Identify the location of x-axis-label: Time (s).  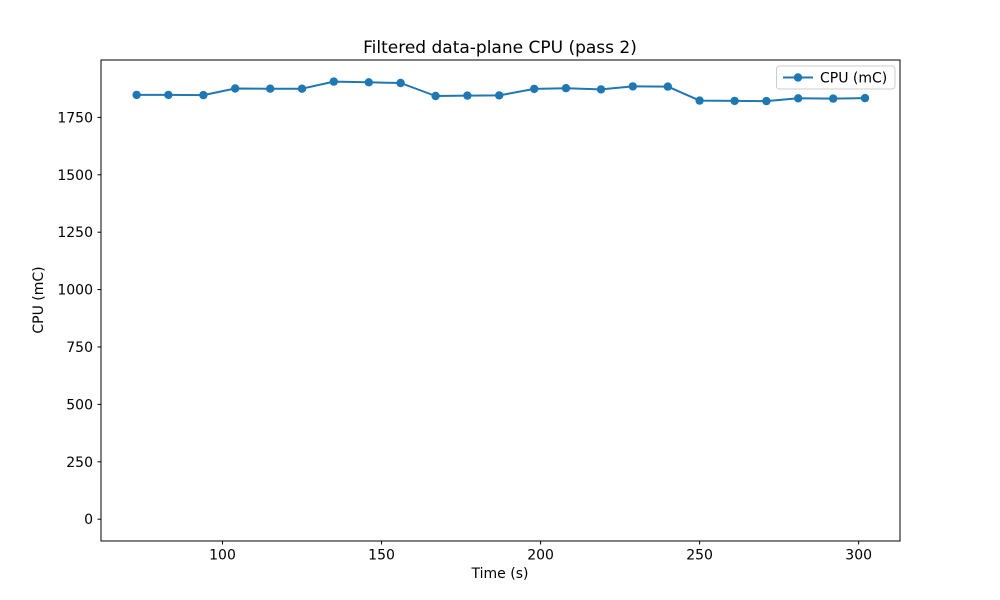
(500, 574).